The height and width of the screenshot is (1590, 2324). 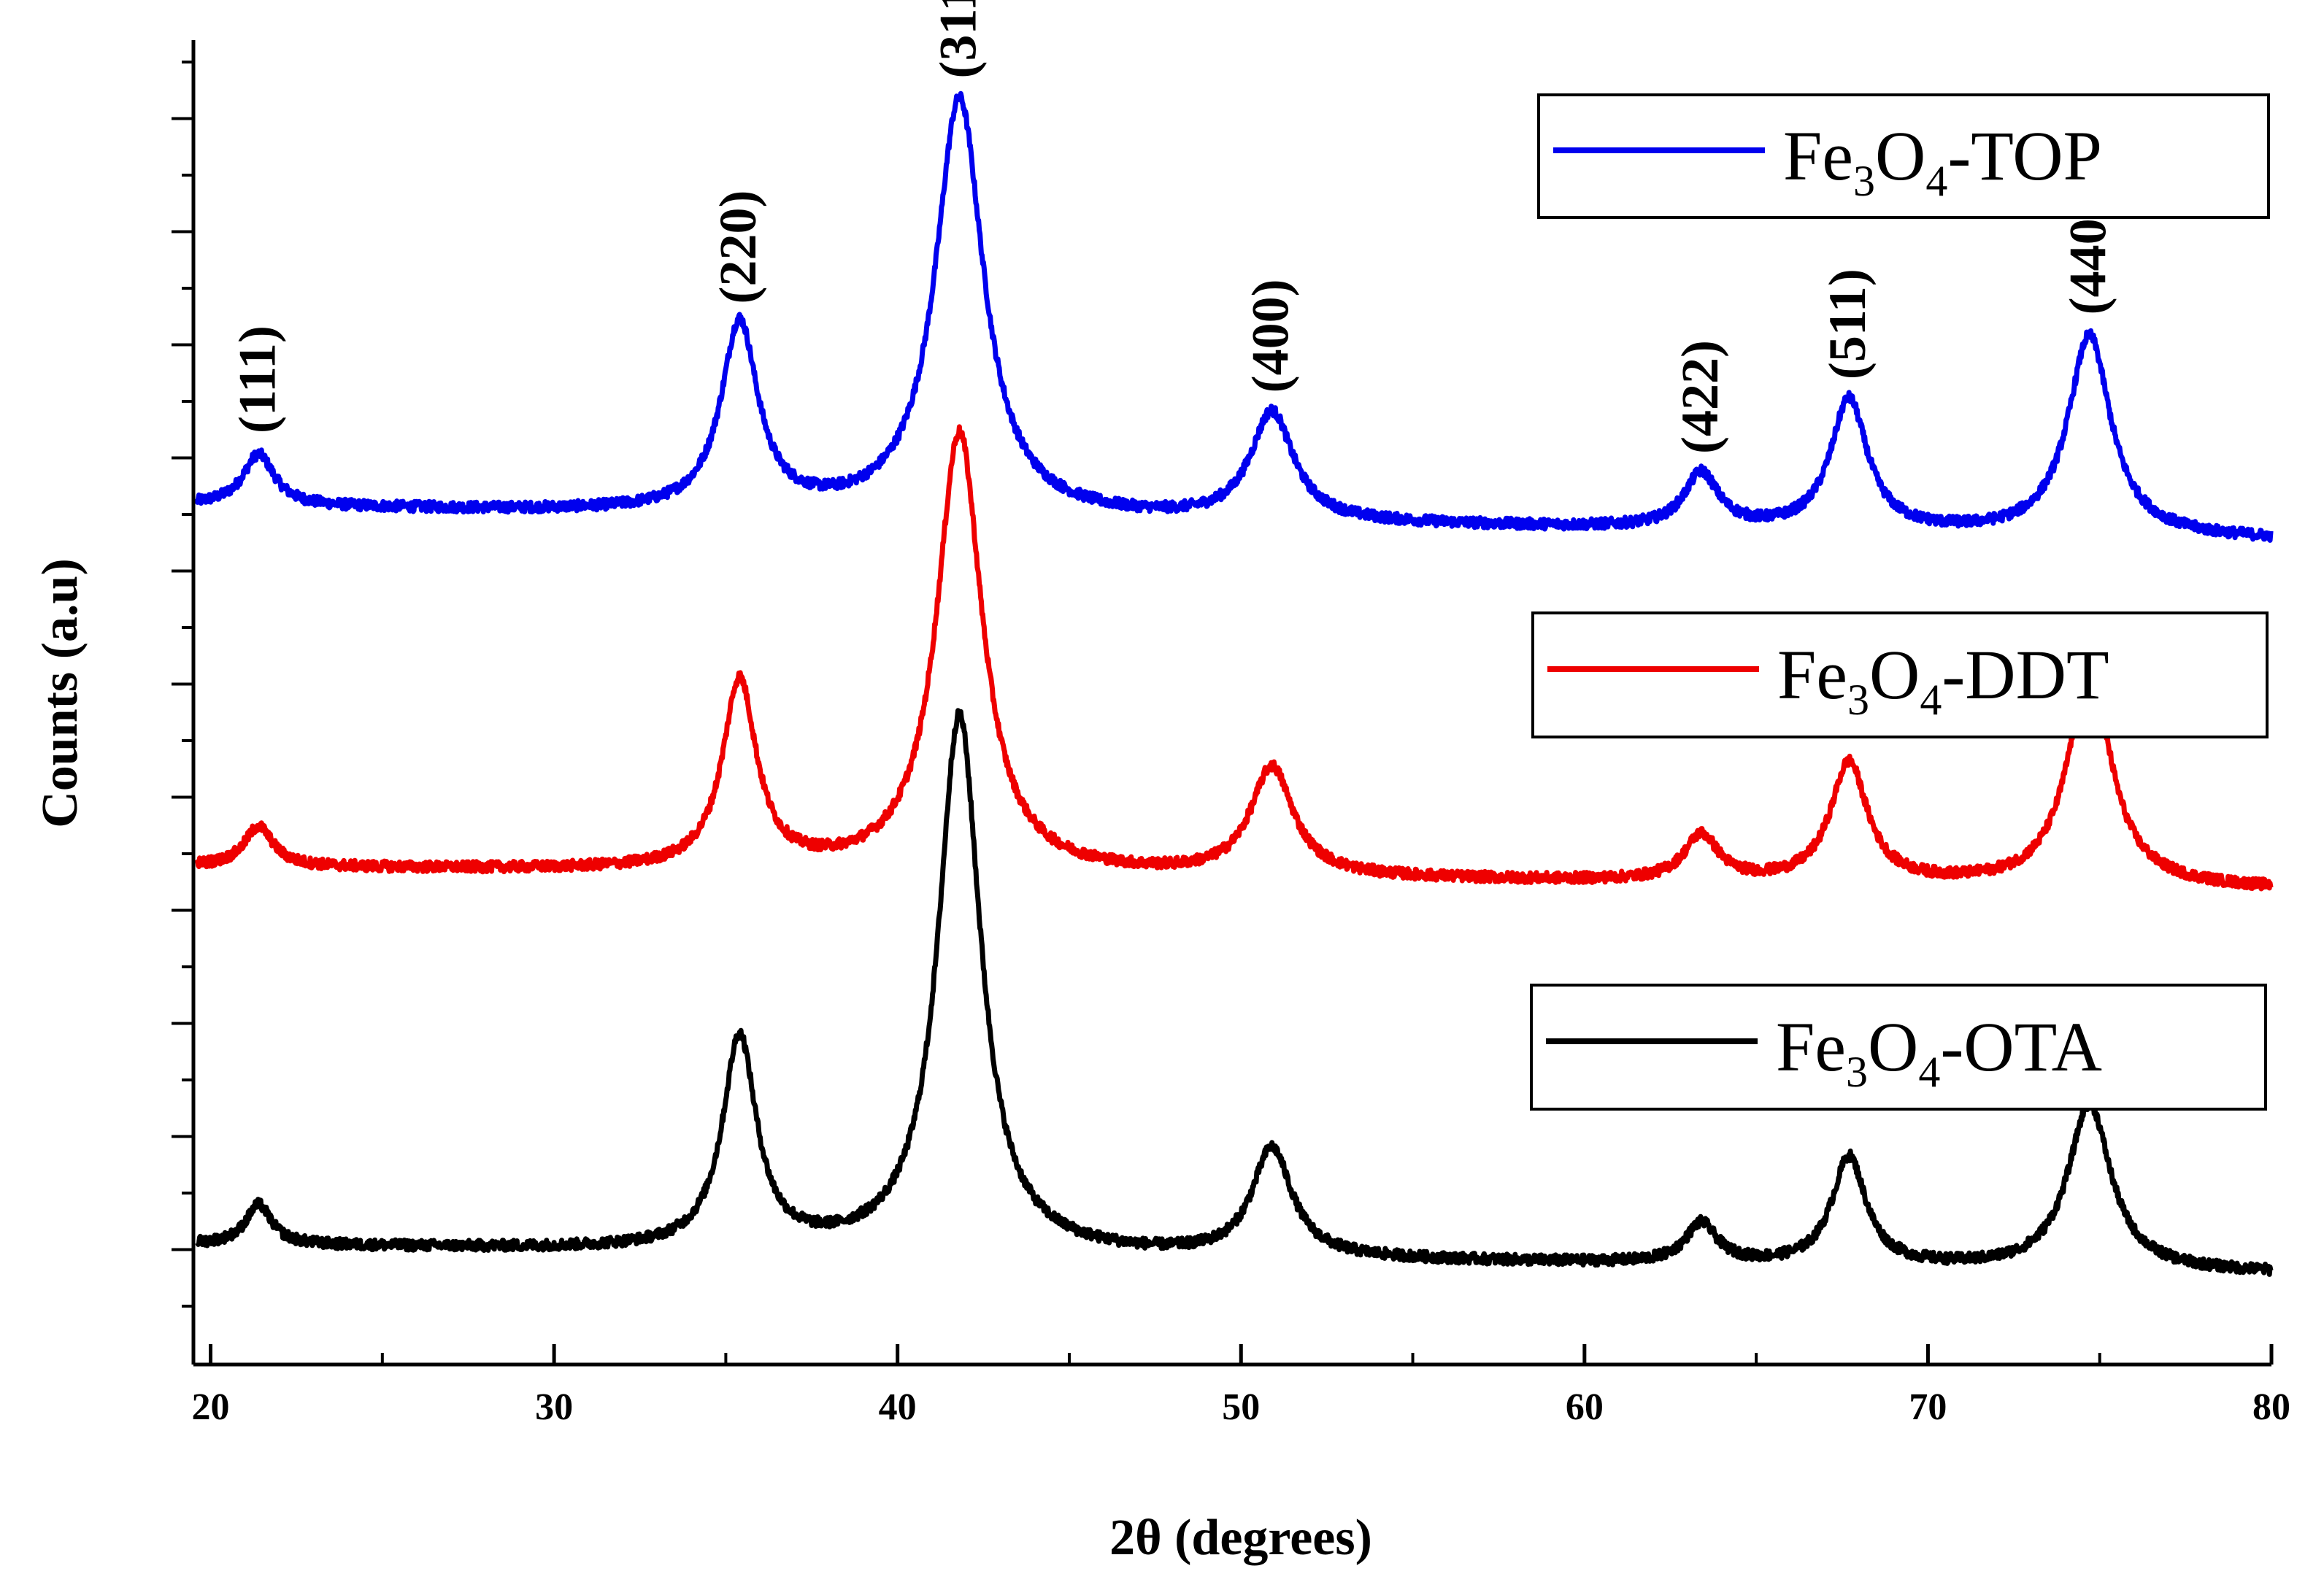 What do you see at coordinates (2271, 1407) in the screenshot?
I see `x-tick-label: 80` at bounding box center [2271, 1407].